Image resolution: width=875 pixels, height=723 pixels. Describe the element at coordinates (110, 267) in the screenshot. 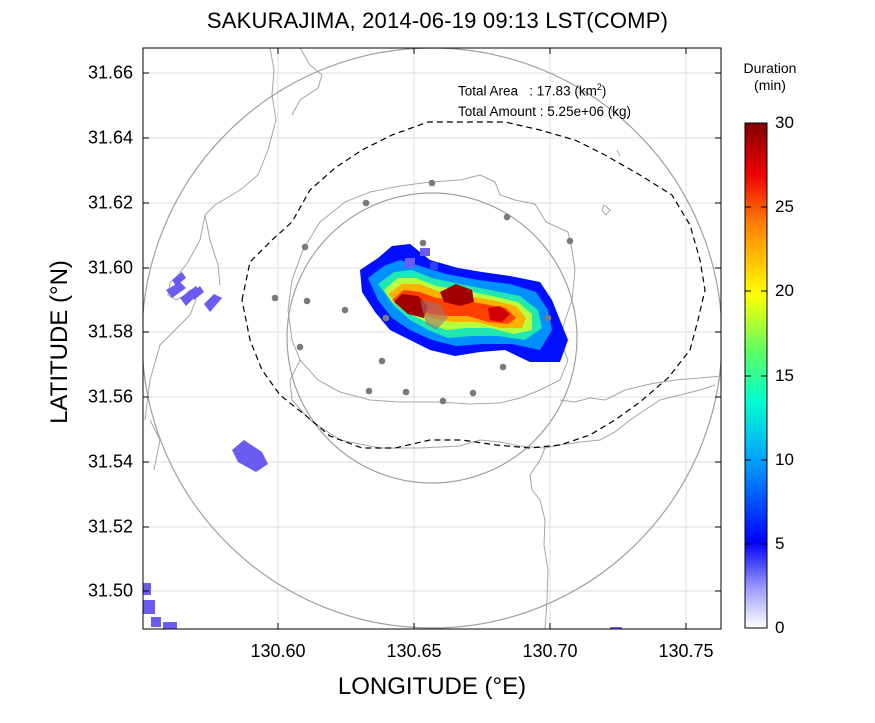

I see `y-tick-label: 31.60` at that location.